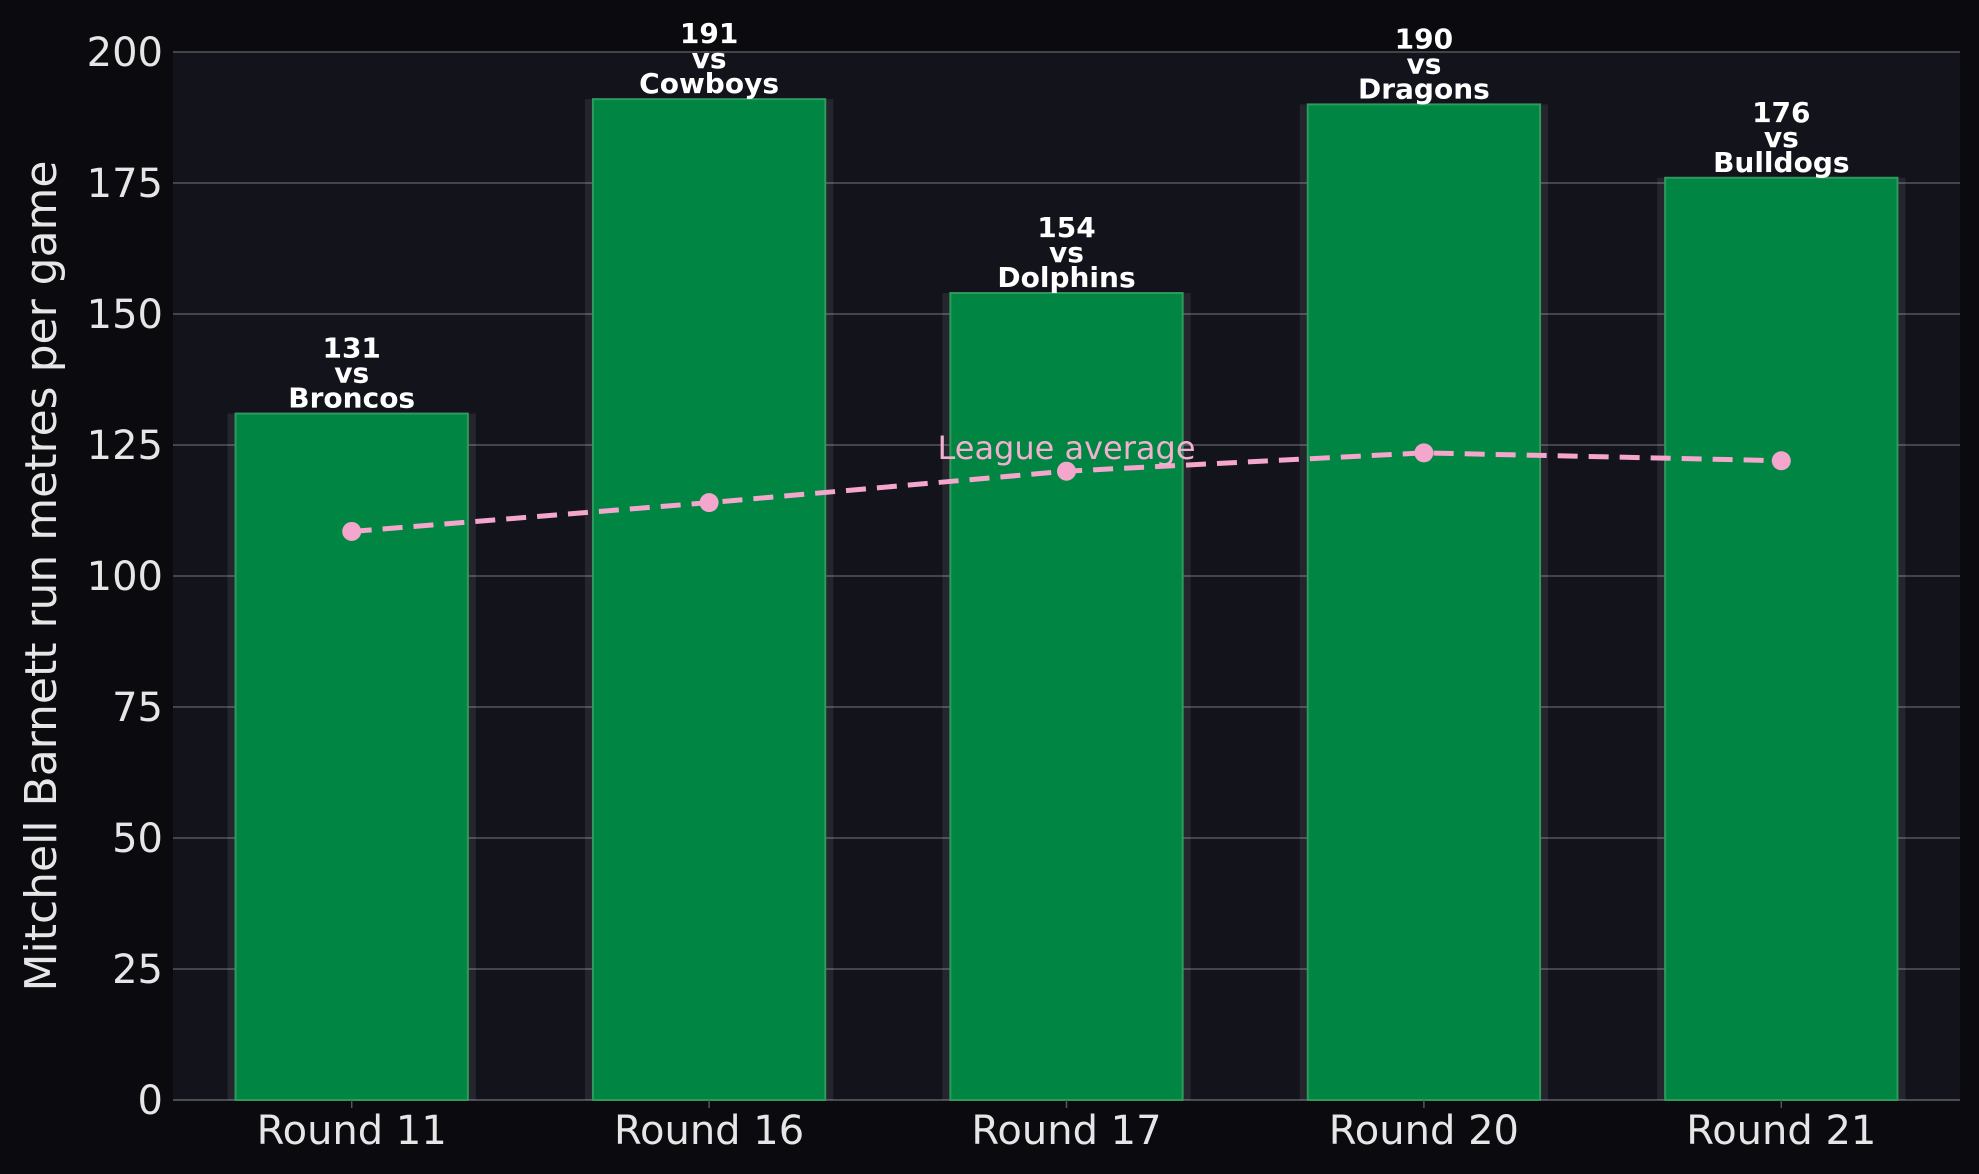 Image resolution: width=1979 pixels, height=1174 pixels. What do you see at coordinates (1781, 112) in the screenshot?
I see `bar-data-label: 176` at bounding box center [1781, 112].